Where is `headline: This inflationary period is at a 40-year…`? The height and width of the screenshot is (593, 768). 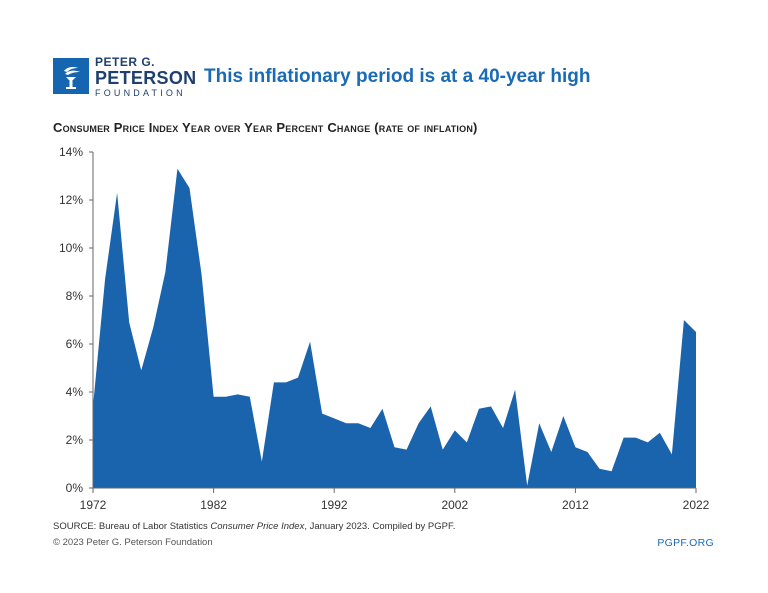
headline: This inflationary period is at a 40-year… is located at coordinates (397, 76).